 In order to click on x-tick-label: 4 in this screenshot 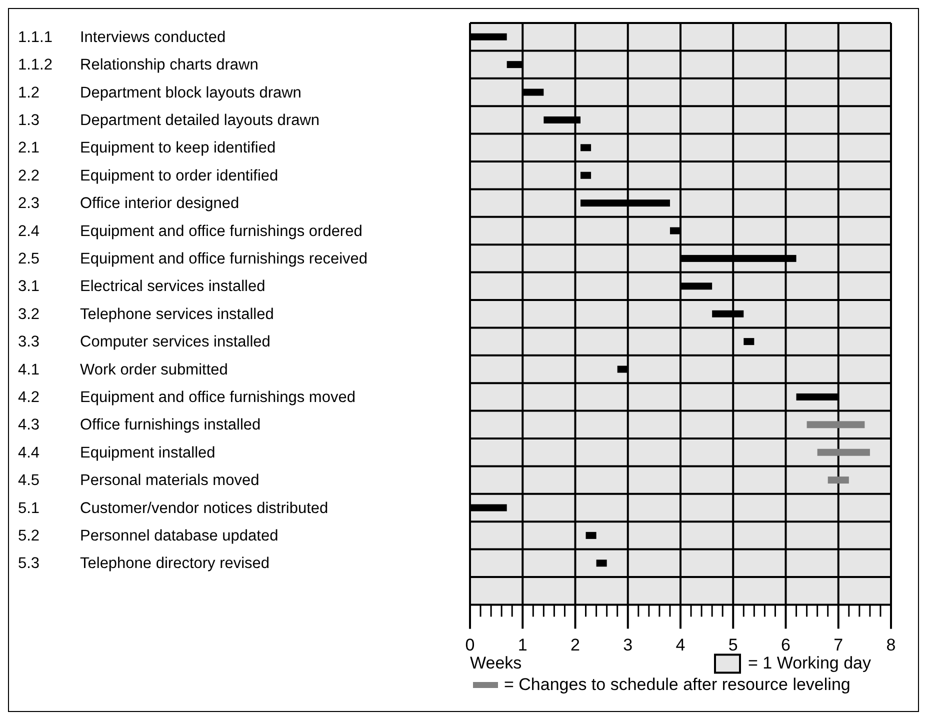, I will do `click(681, 645)`.